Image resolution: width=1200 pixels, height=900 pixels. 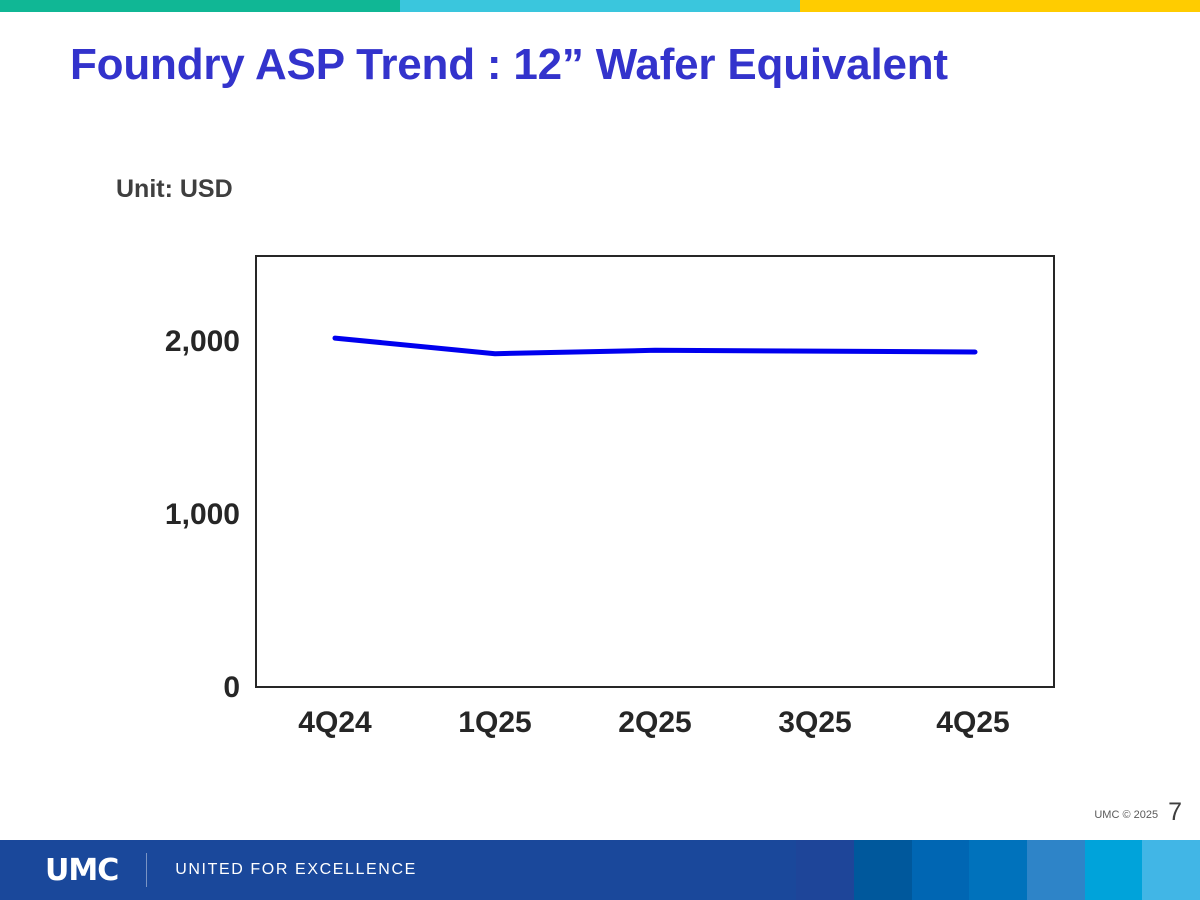 I want to click on logo-divider, so click(x=147, y=870).